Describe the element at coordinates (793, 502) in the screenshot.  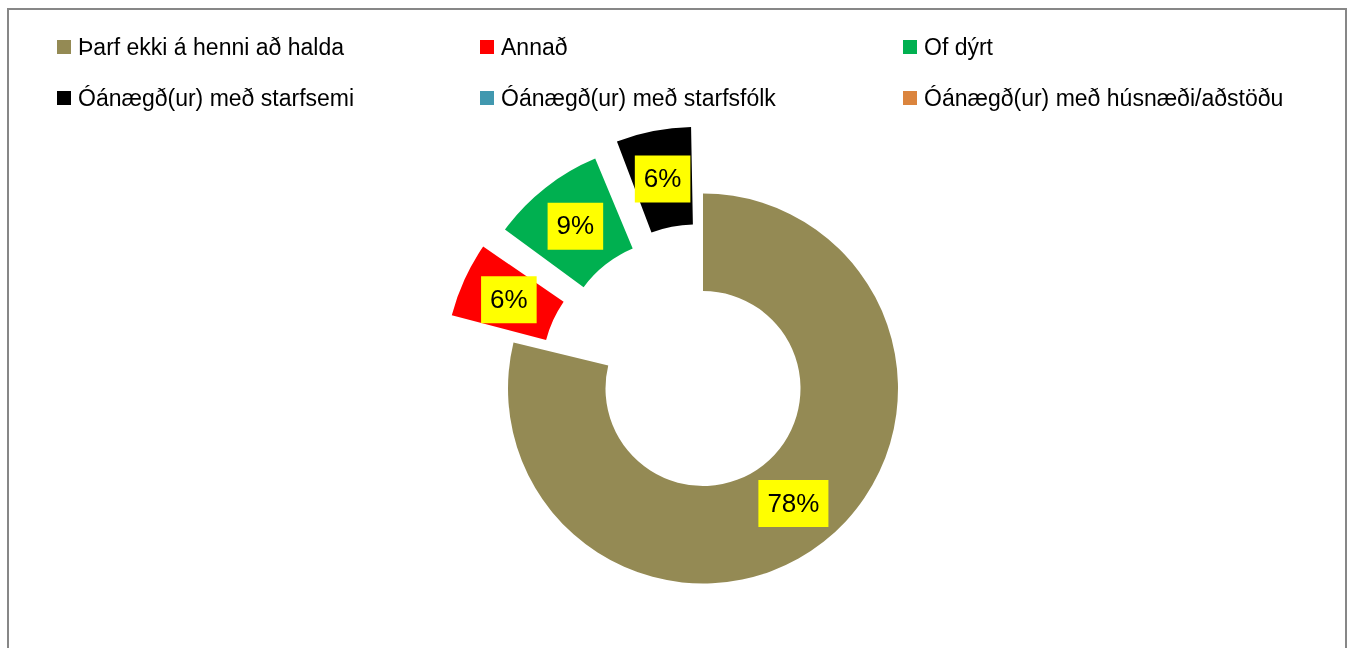
I see `data-label: 78%` at that location.